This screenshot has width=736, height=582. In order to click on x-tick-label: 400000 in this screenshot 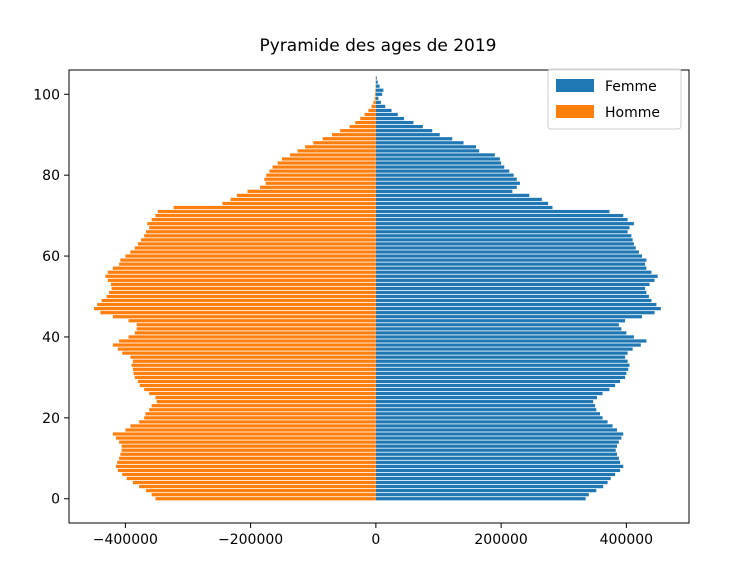, I will do `click(626, 540)`.